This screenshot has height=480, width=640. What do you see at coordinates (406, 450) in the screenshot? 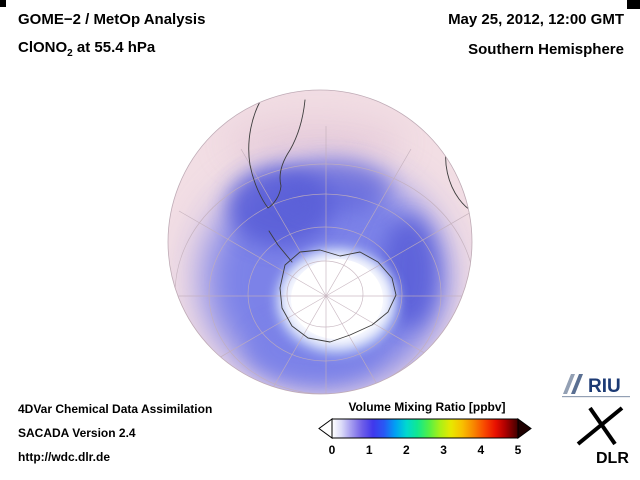
I see `colorbar-tick: 2` at bounding box center [406, 450].